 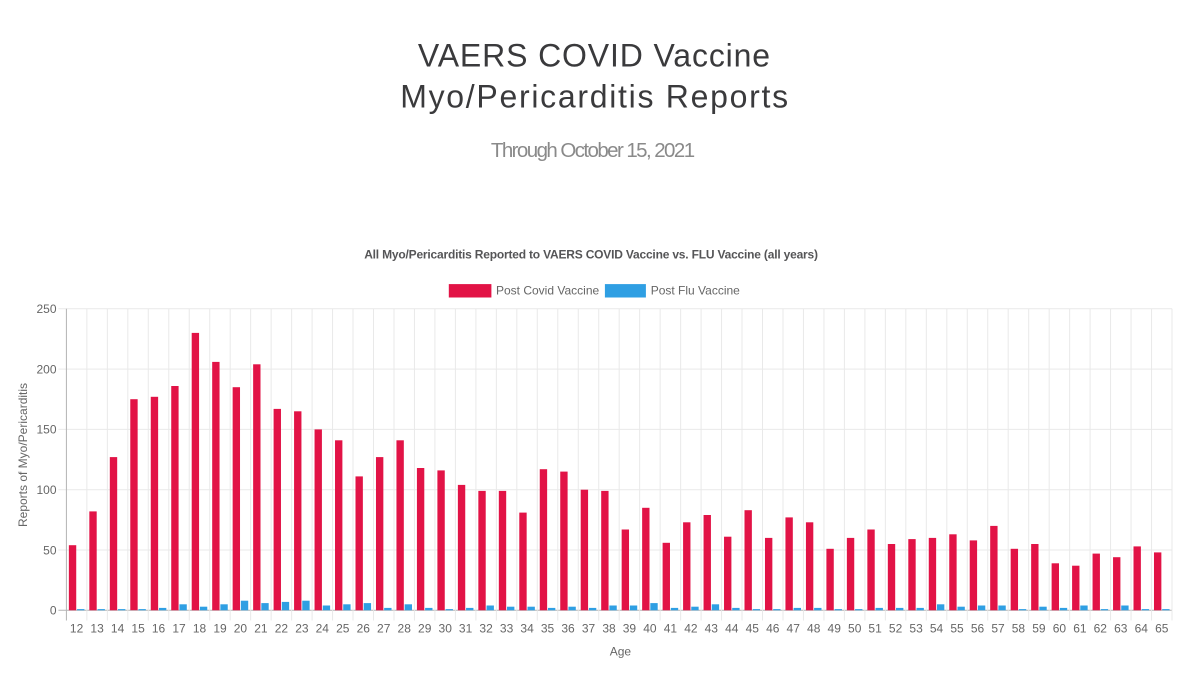 I want to click on svg-text: 18, so click(x=200, y=628).